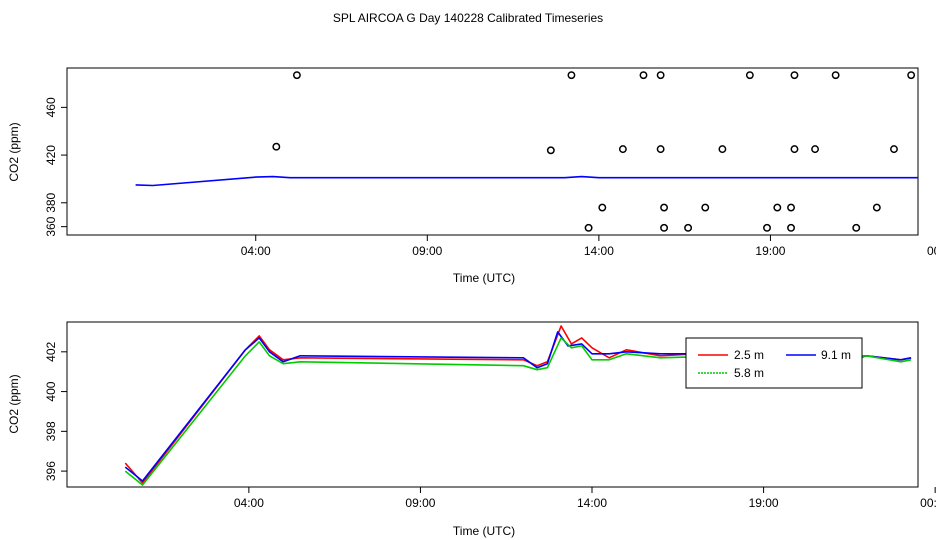  Describe the element at coordinates (51, 471) in the screenshot. I see `y-tick-label: 396` at that location.